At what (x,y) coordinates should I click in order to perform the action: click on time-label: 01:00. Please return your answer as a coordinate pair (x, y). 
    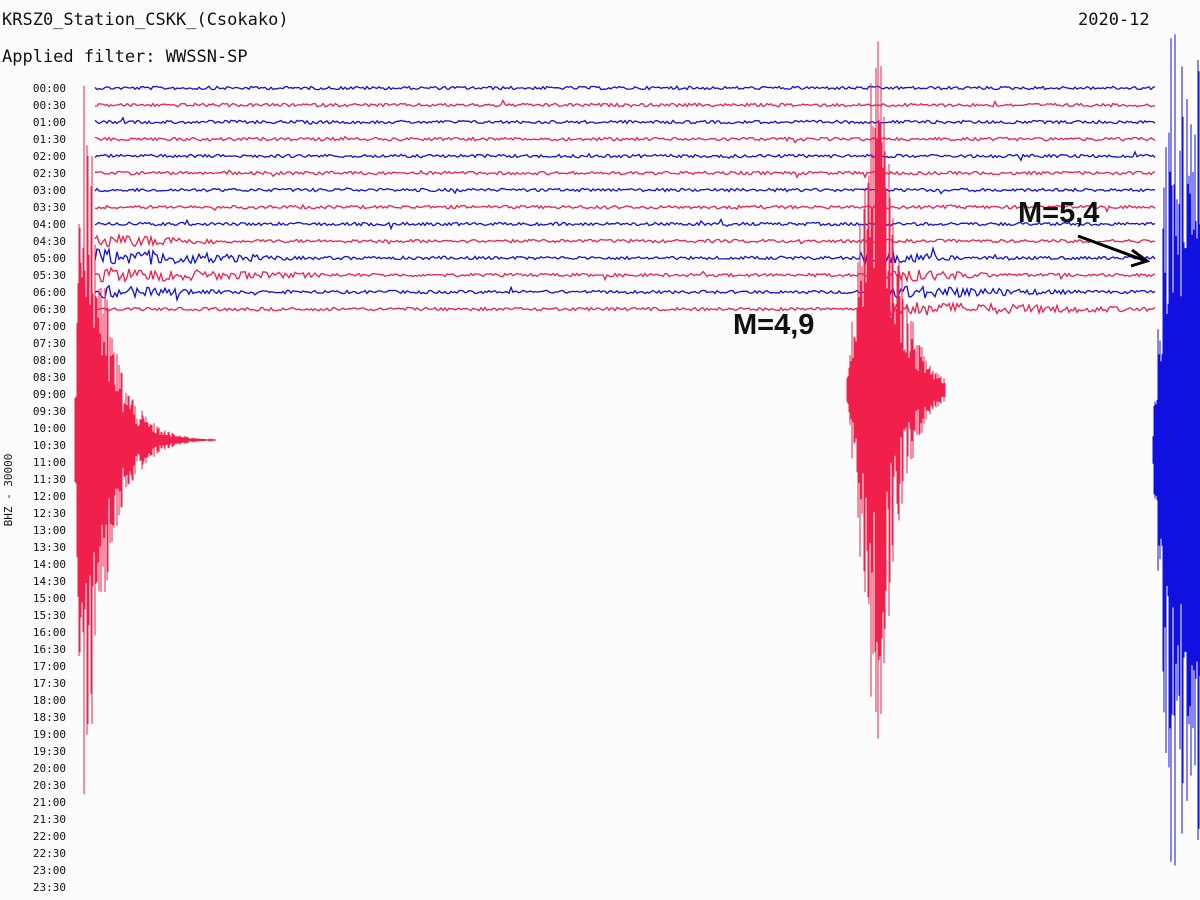
    Looking at the image, I should click on (49, 122).